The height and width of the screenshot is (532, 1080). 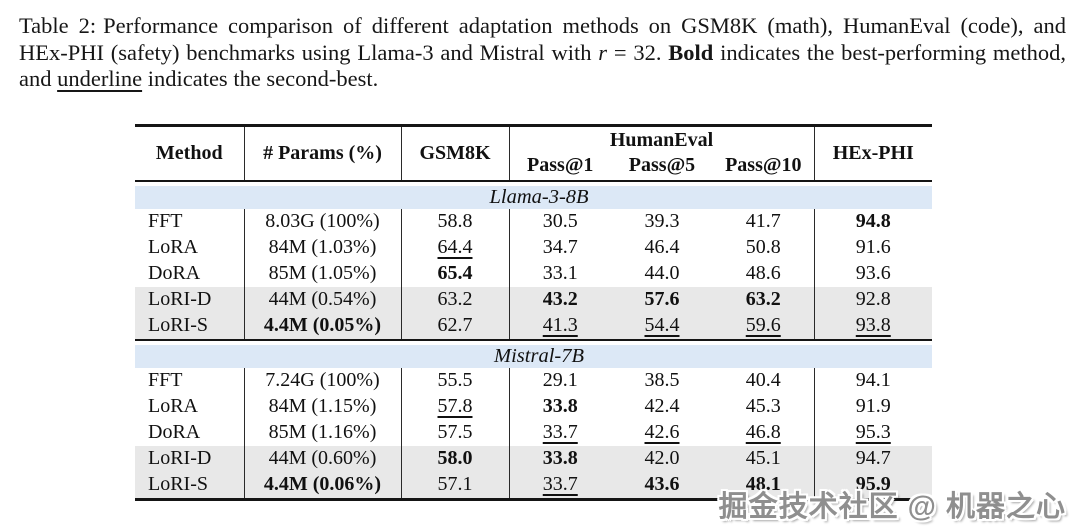 What do you see at coordinates (873, 248) in the screenshot?
I see `value-cell: 91.6` at bounding box center [873, 248].